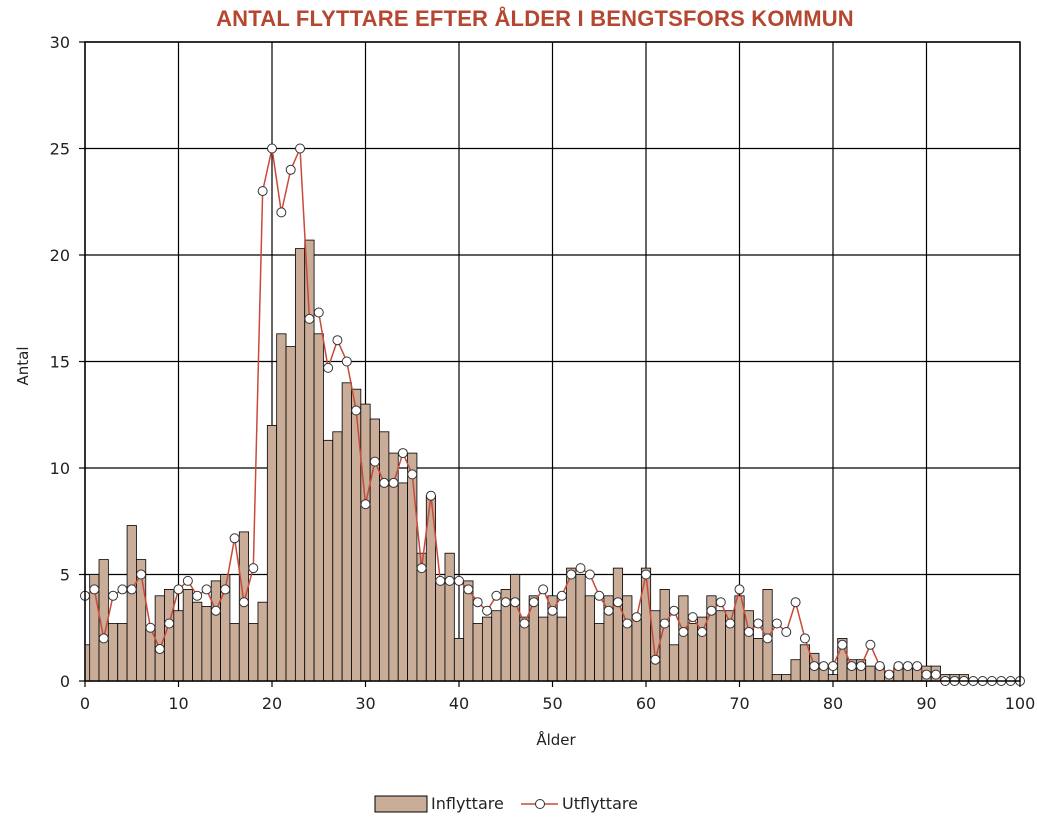 Image resolution: width=1037 pixels, height=818 pixels. Describe the element at coordinates (467, 803) in the screenshot. I see `legend-label-inflyttare: Inflyttare` at that location.